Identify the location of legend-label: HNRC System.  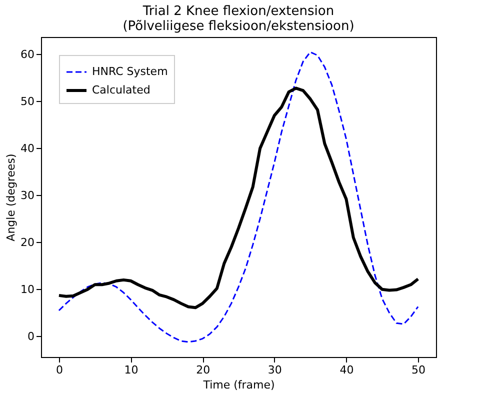
(130, 71).